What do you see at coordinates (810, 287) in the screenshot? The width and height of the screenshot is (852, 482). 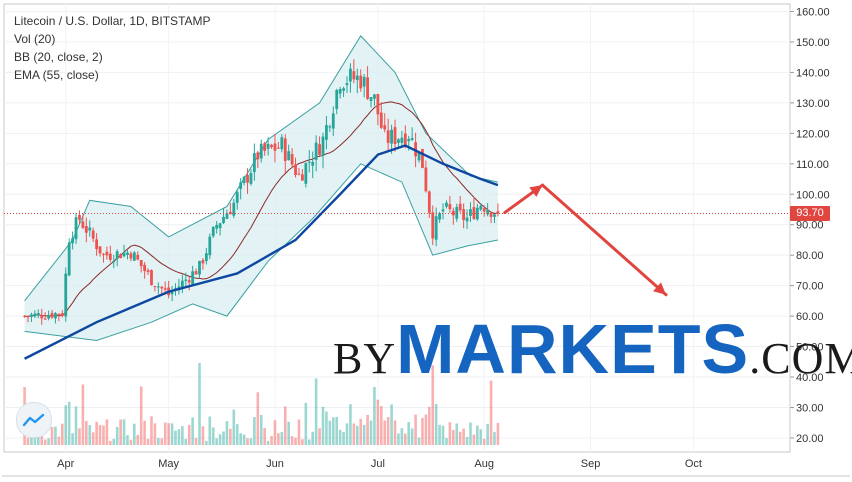 I see `y-tick-label: 70.00` at bounding box center [810, 287].